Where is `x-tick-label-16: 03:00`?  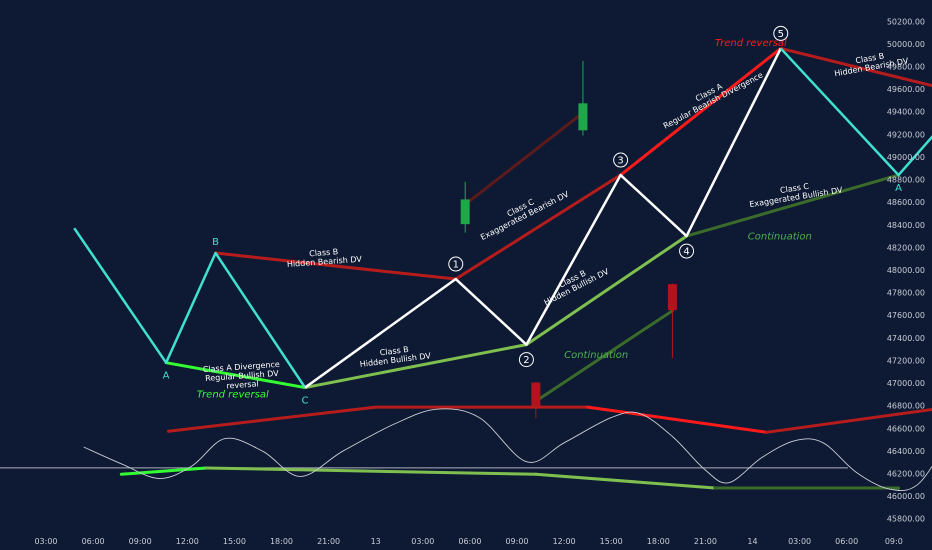 x-tick-label-16: 03:00 is located at coordinates (799, 541).